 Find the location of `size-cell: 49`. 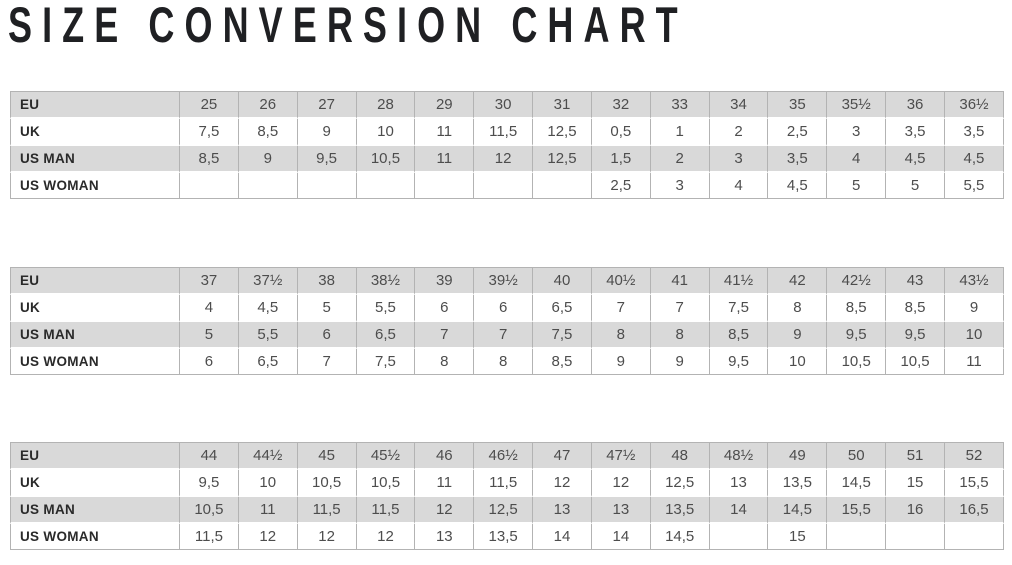

size-cell: 49 is located at coordinates (798, 456).